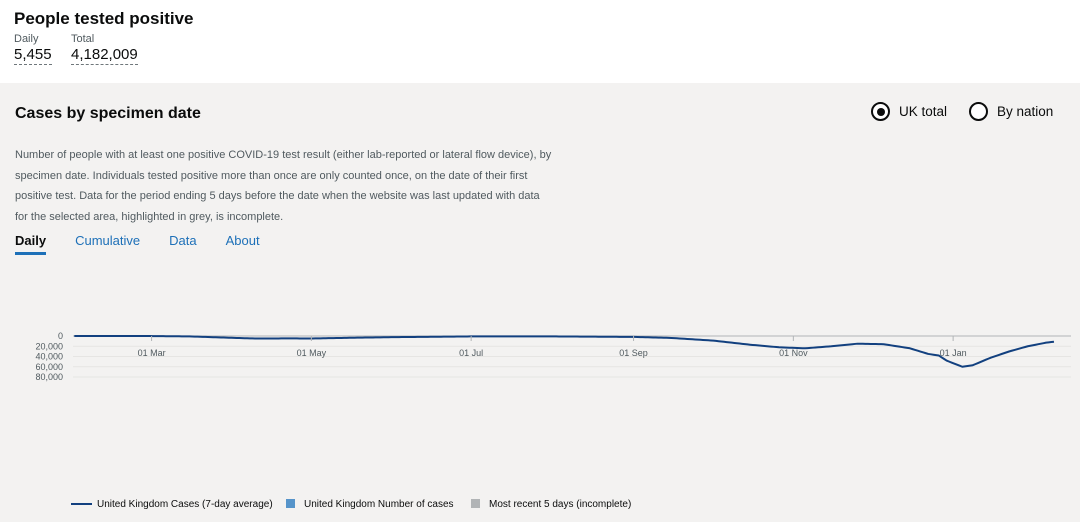  I want to click on radio-by-nation: By nation, so click(1011, 111).